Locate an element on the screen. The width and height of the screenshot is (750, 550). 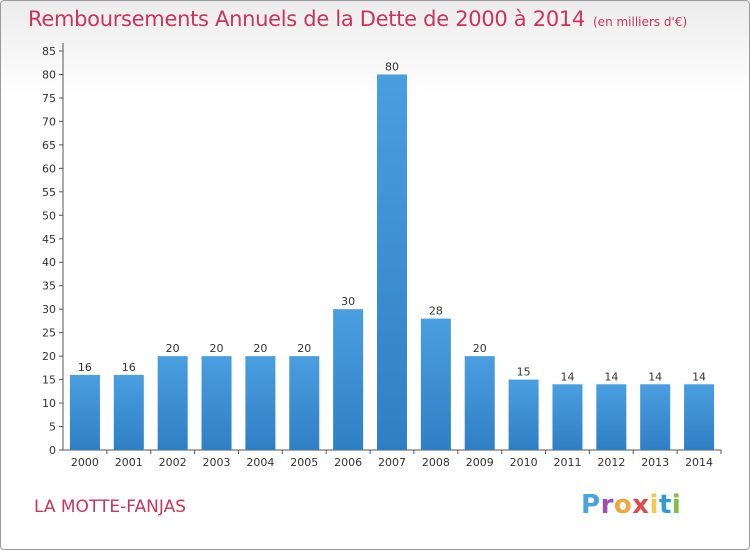
chart-subtitle: (en milliers d'€) is located at coordinates (640, 22).